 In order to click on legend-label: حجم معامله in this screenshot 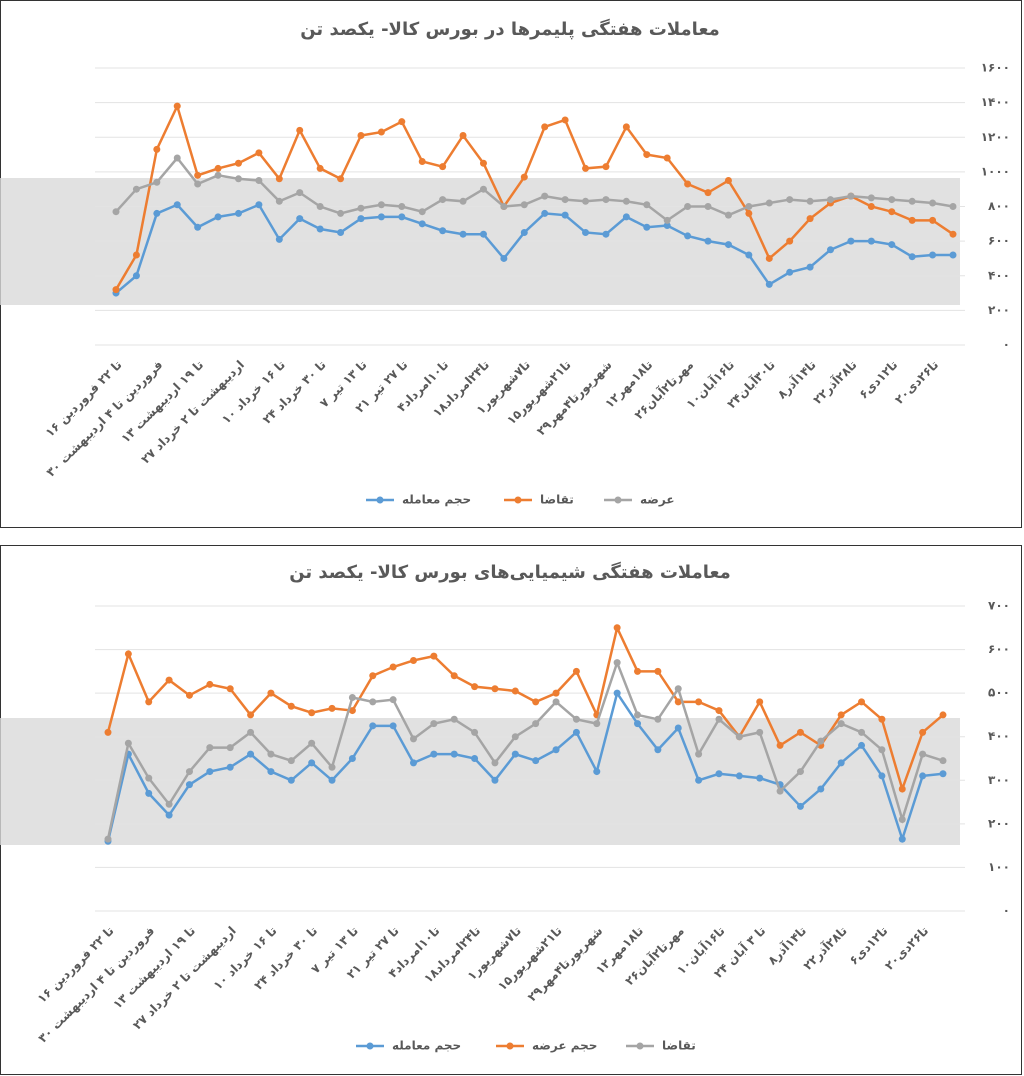, I will do `click(426, 1046)`.